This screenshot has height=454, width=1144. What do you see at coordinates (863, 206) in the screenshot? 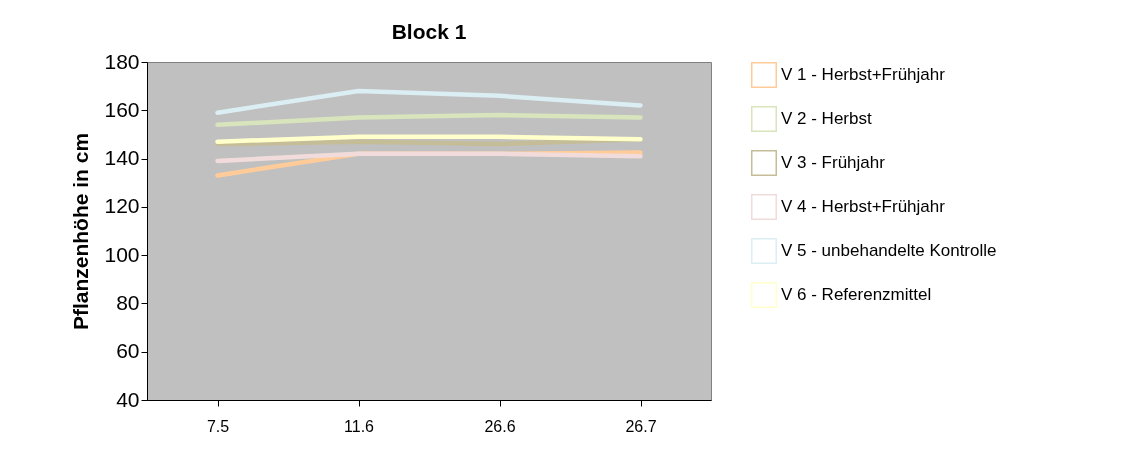
I see `legend-label: V 4 - Herbst+Frühjahr` at bounding box center [863, 206].